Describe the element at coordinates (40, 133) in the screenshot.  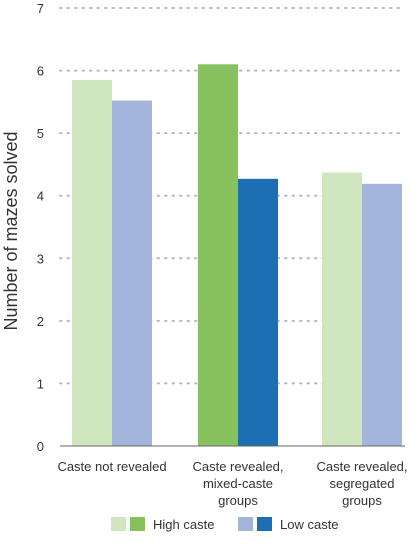
I see `y-tick-label: 5` at that location.